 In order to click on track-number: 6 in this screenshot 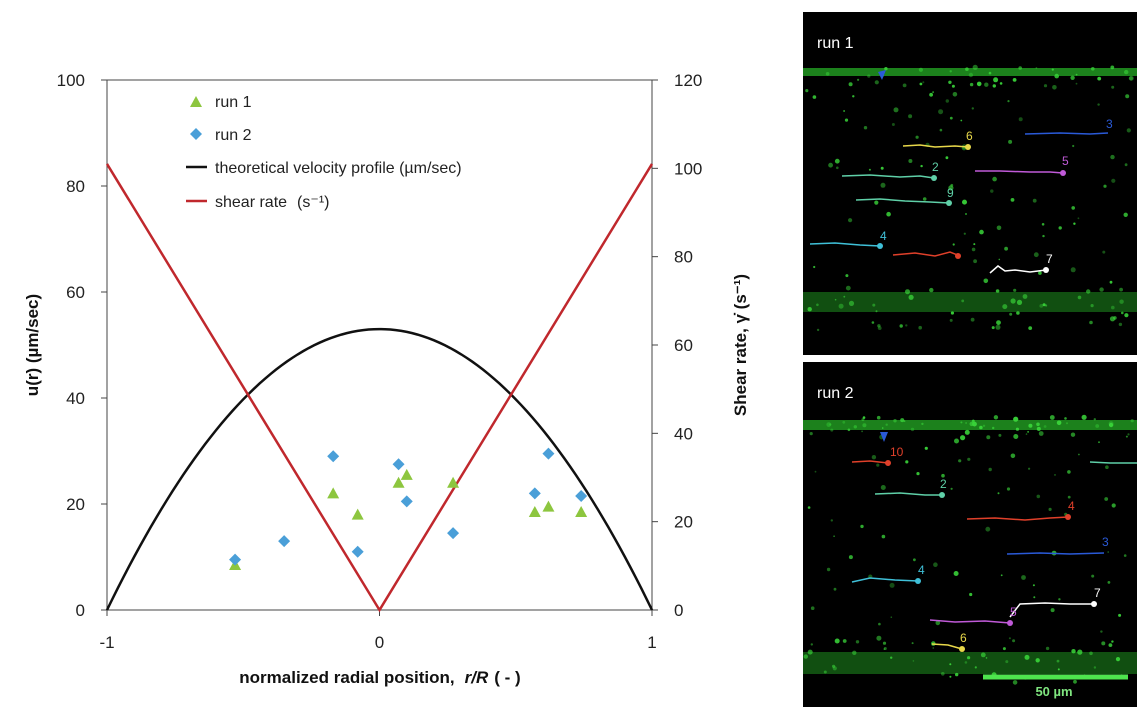, I will do `click(963, 638)`.